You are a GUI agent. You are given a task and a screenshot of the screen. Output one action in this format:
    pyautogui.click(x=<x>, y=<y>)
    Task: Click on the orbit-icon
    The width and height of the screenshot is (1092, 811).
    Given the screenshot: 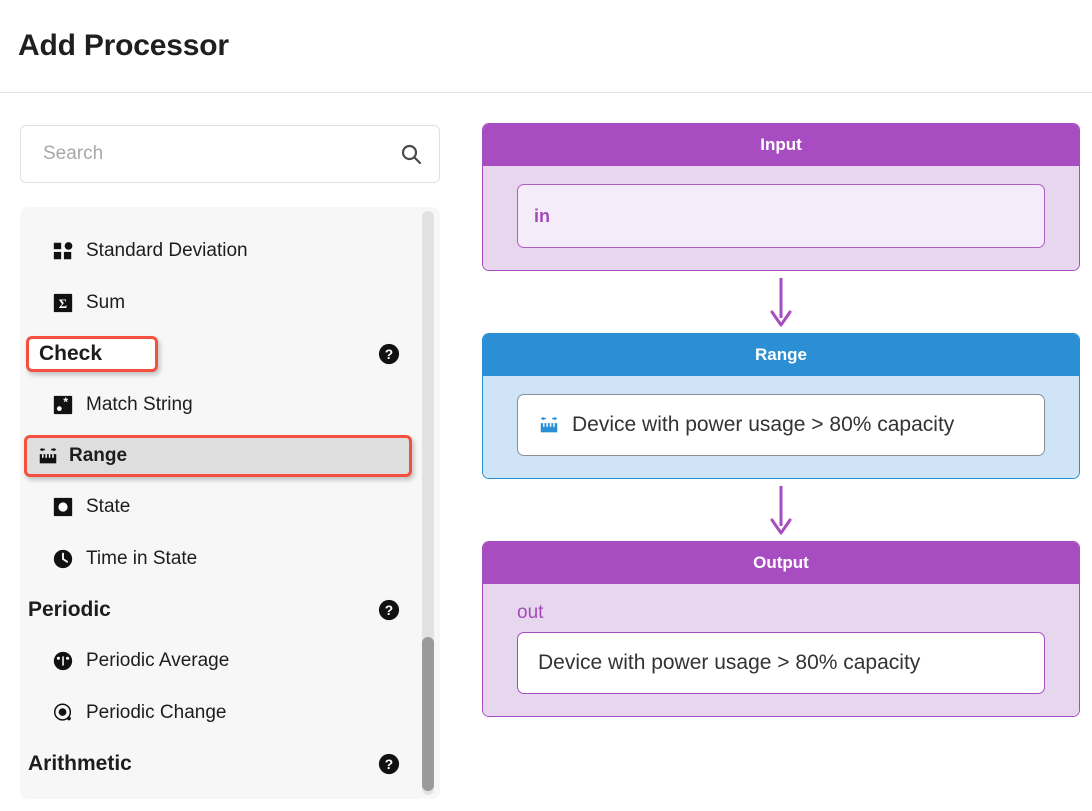 What is the action you would take?
    pyautogui.click(x=63, y=712)
    